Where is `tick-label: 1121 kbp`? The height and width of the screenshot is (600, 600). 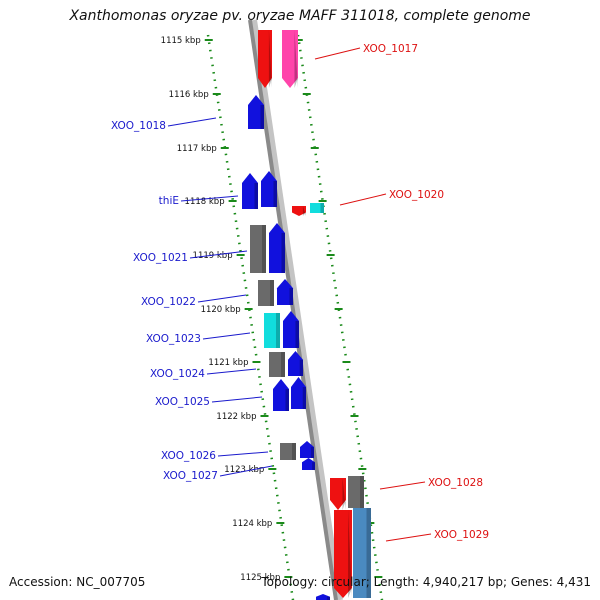
tick-label: 1121 kbp is located at coordinates (228, 363).